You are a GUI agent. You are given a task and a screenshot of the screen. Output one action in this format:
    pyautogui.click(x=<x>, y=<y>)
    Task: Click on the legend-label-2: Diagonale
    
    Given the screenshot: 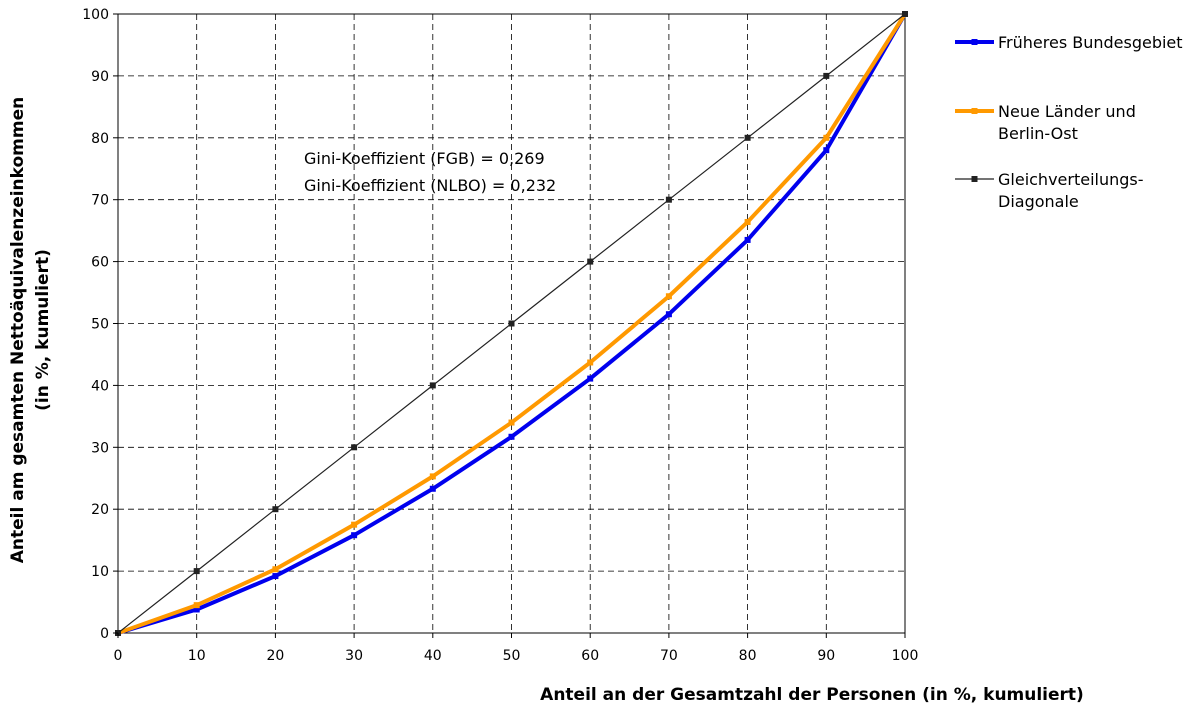 What is the action you would take?
    pyautogui.click(x=1038, y=201)
    